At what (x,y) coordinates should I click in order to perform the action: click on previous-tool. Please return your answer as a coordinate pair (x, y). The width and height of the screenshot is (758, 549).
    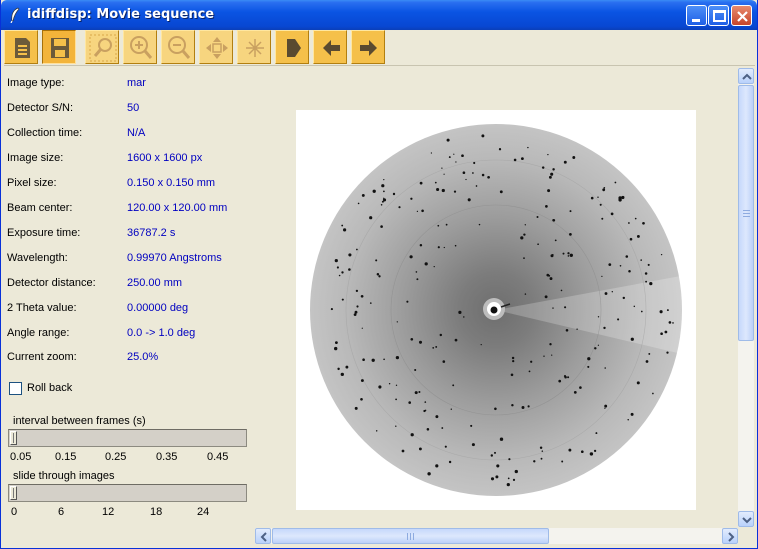
    Looking at the image, I should click on (330, 47).